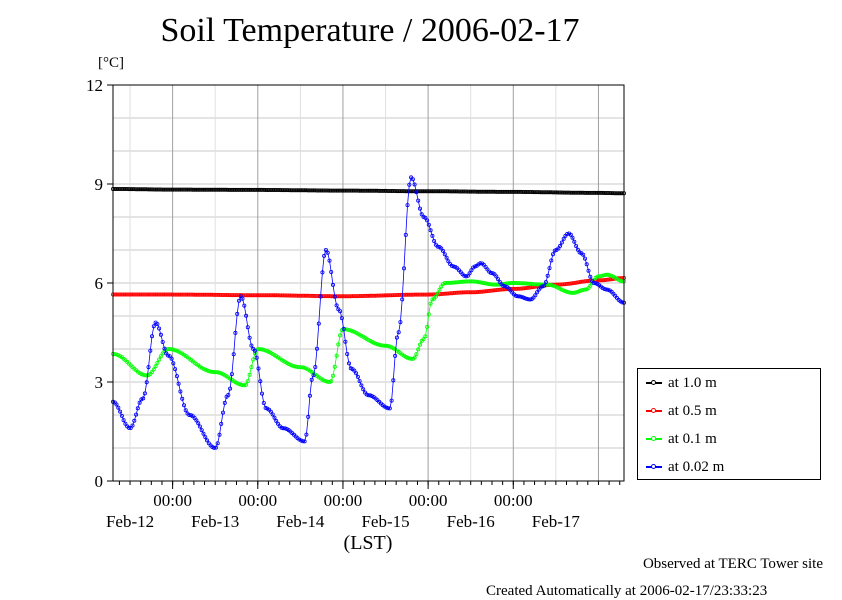 This screenshot has width=842, height=600. I want to click on series-at-0-1-m, so click(369, 330).